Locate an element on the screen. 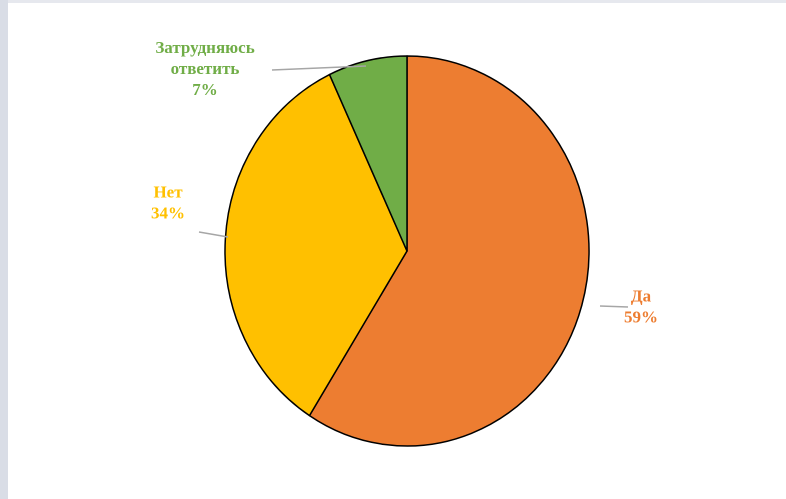  slice-category-label: ответить is located at coordinates (205, 68).